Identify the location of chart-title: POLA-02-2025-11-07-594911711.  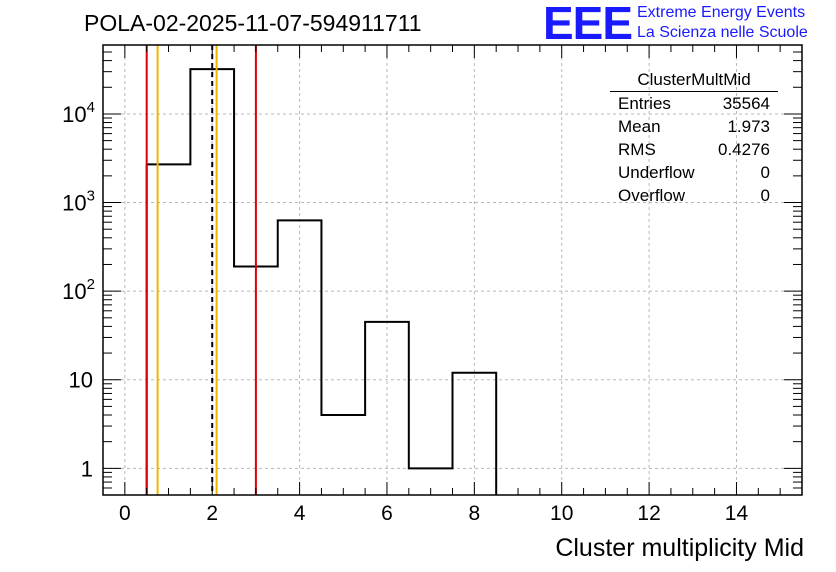
(253, 23).